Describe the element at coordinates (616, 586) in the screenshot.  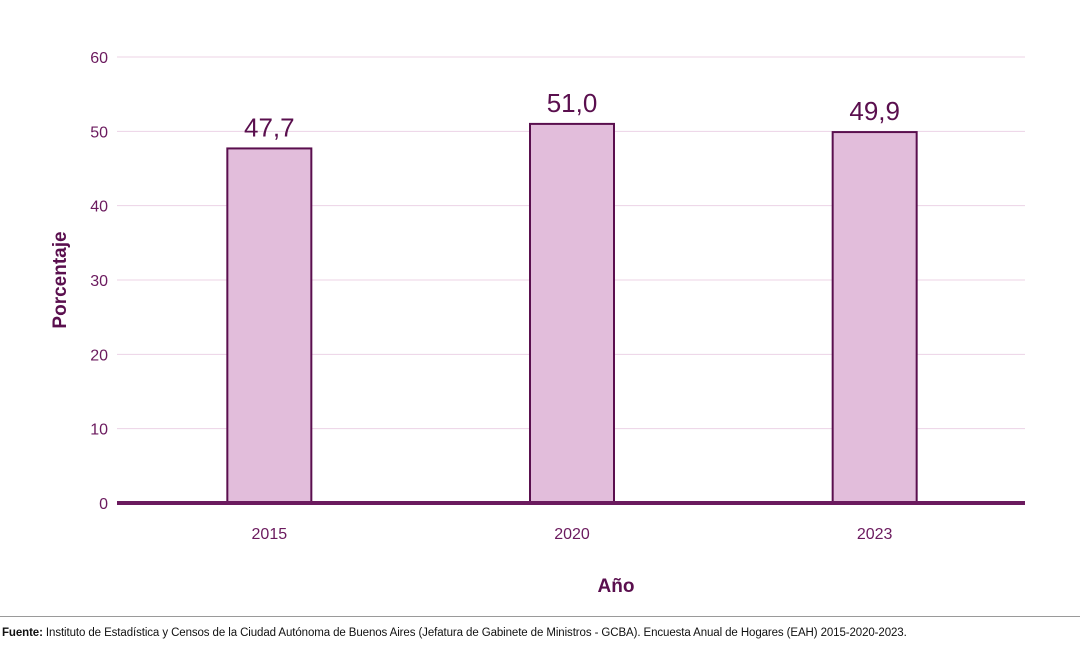
I see `x-axis-title: Año` at that location.